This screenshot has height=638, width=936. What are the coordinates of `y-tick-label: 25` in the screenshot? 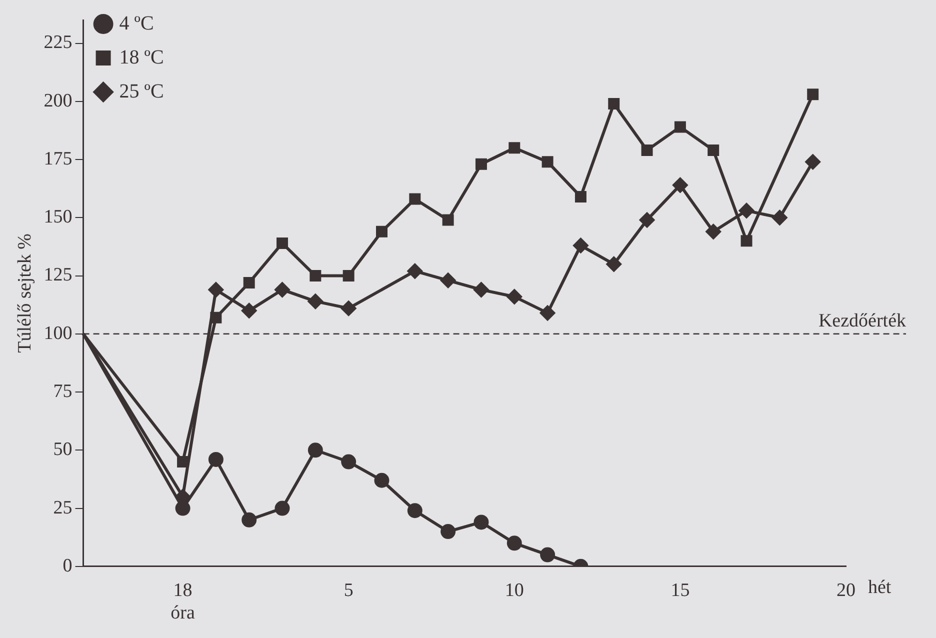 It's located at (62, 507).